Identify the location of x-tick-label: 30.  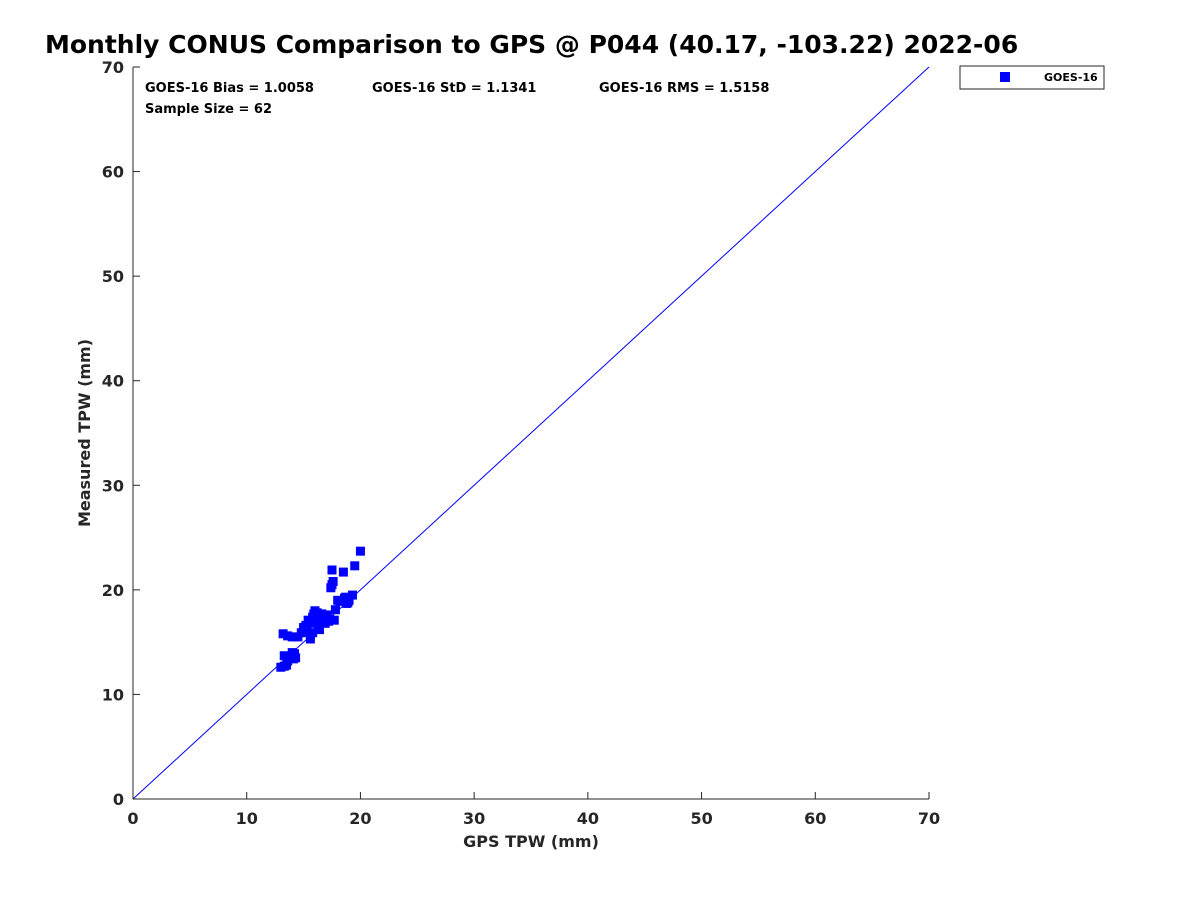
(474, 818).